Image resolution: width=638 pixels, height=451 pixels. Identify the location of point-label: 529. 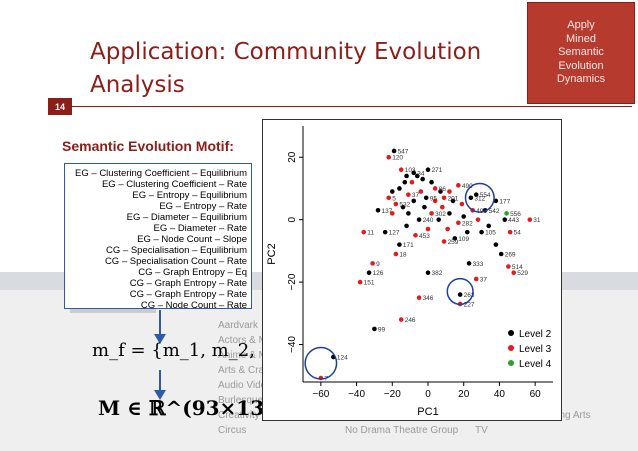
(522, 273).